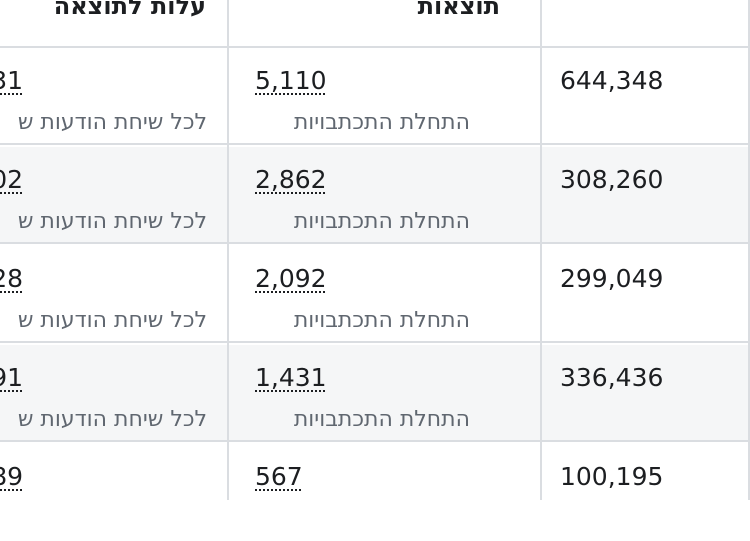  I want to click on header-divider, so click(375, 47).